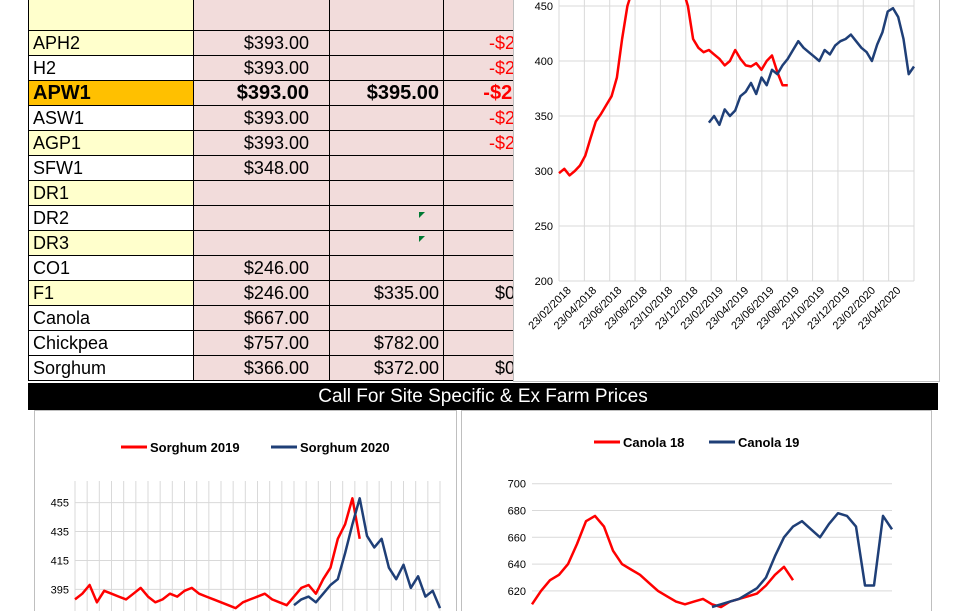  I want to click on price-cell: $366.00, so click(261, 368).